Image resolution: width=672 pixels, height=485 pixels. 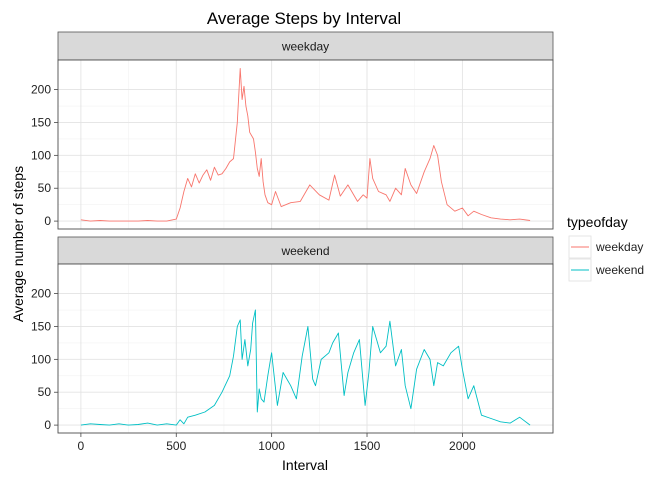 I want to click on facet-strip-label: weekday, so click(x=305, y=47).